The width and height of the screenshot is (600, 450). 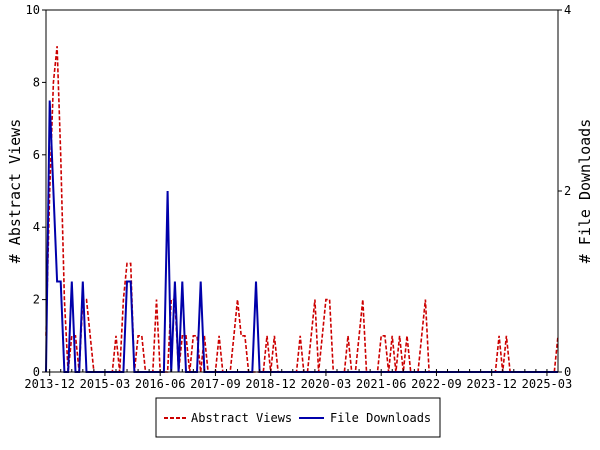 What do you see at coordinates (567, 10) in the screenshot?
I see `y-right-tick-label: 4` at bounding box center [567, 10].